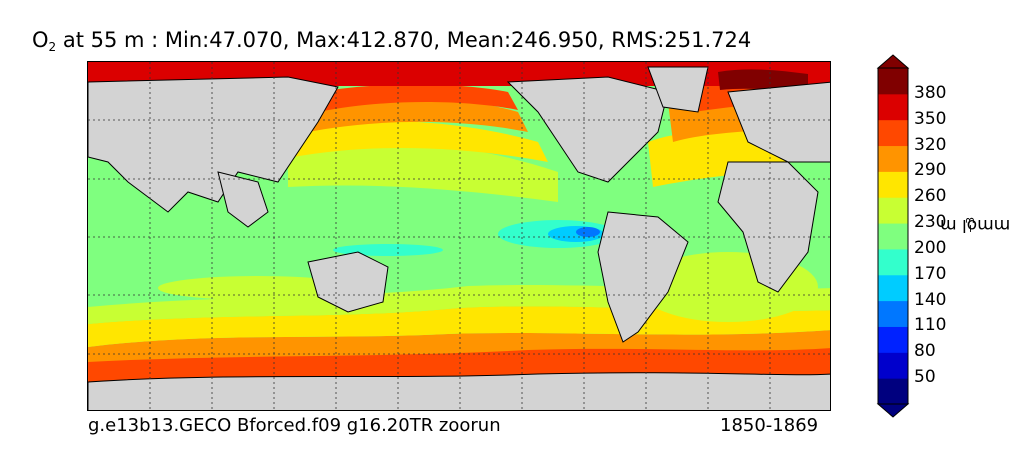  Describe the element at coordinates (459, 391) in the screenshot. I see `land-antarctica` at that location.